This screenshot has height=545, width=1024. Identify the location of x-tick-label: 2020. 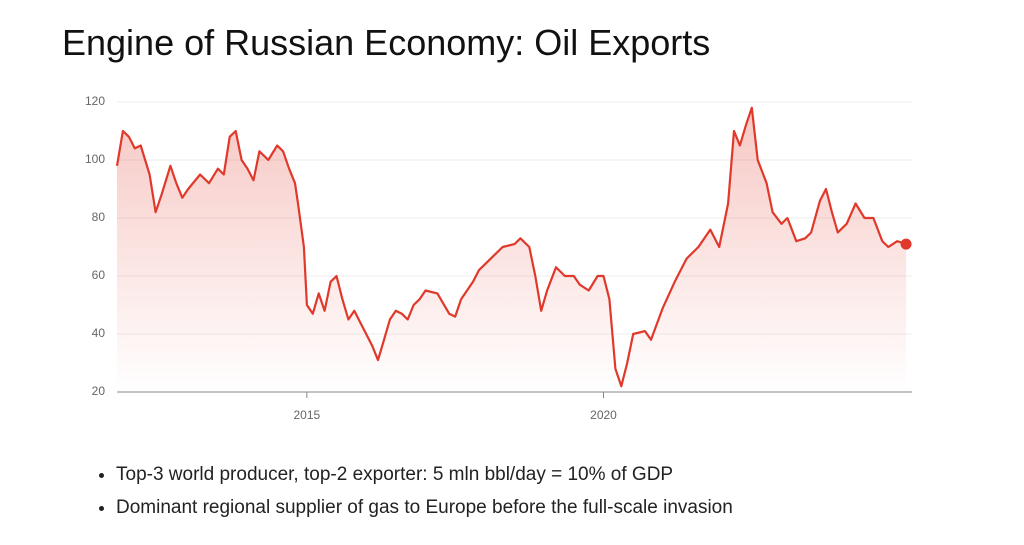
(603, 415).